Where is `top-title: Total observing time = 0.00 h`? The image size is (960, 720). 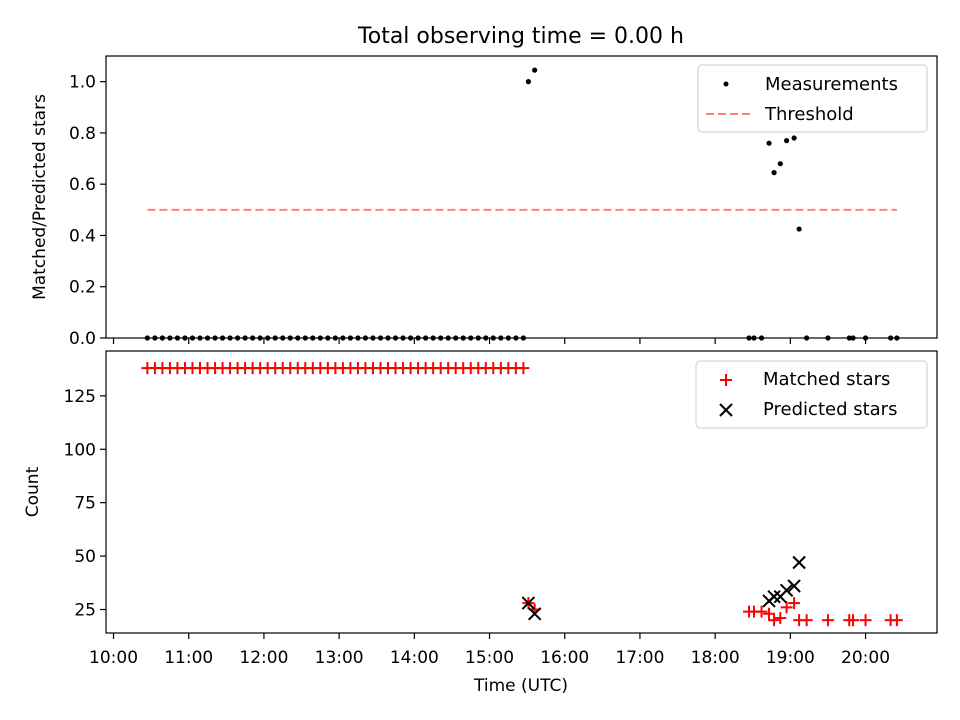 top-title: Total observing time = 0.00 h is located at coordinates (520, 36).